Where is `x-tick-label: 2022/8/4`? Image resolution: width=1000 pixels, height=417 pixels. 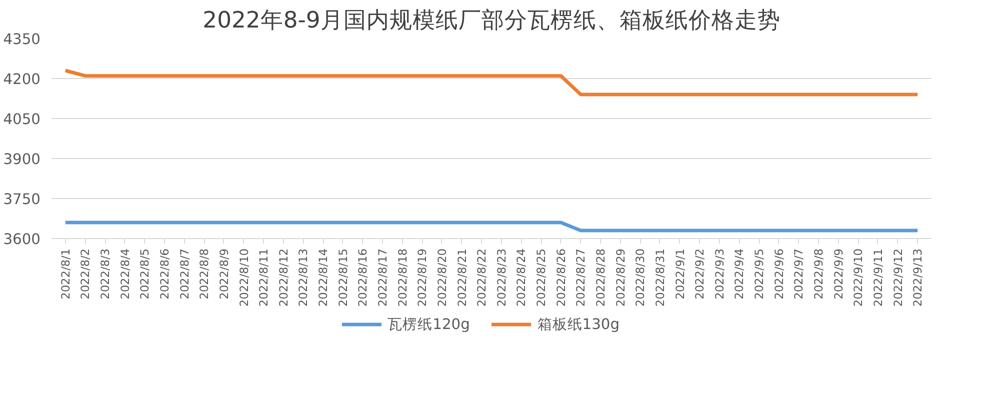
x-tick-label: 2022/8/4 is located at coordinates (125, 274).